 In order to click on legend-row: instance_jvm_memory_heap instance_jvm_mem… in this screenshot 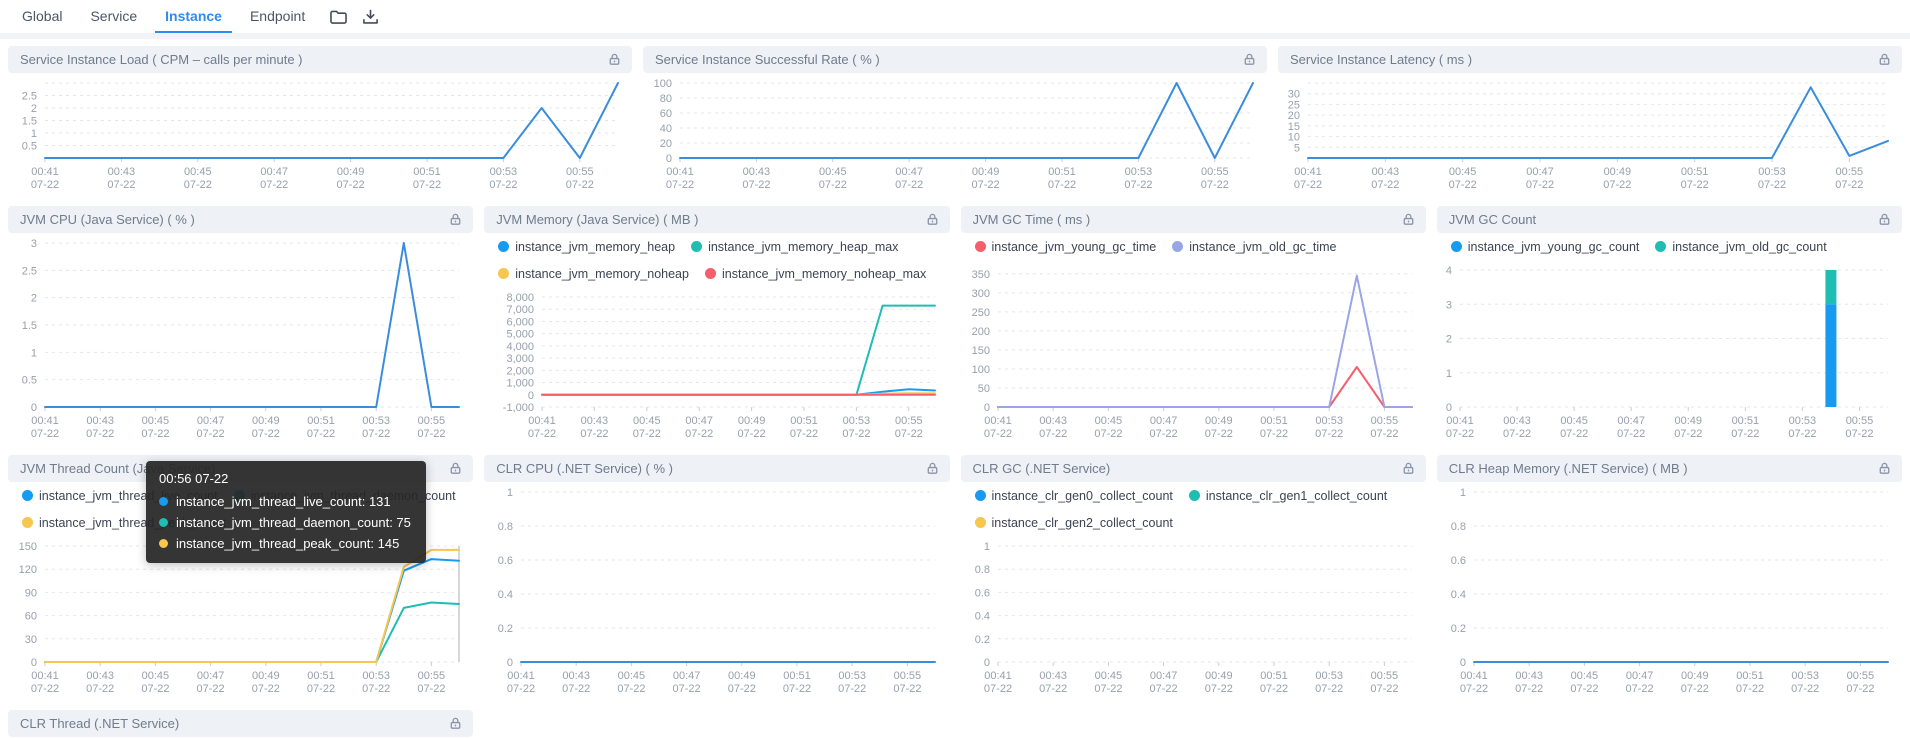, I will do `click(716, 246)`.